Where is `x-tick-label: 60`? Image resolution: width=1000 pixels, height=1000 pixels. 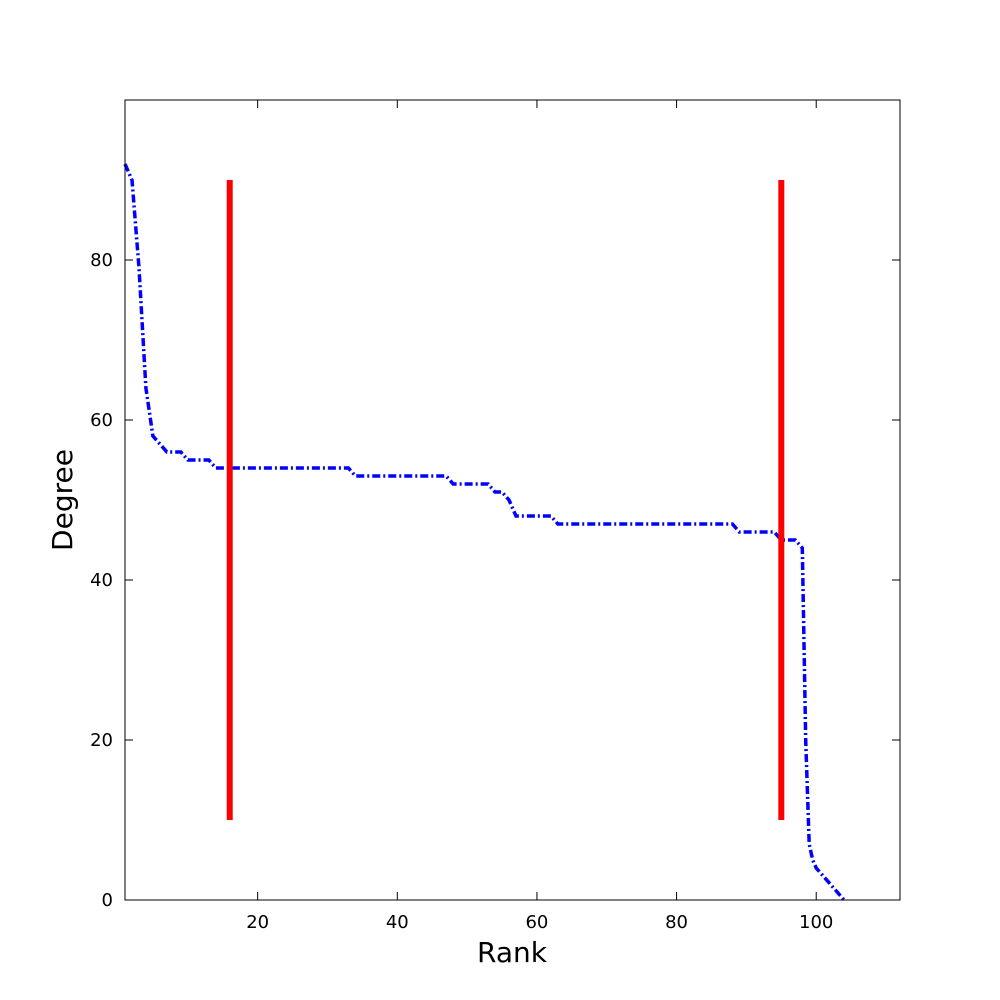
x-tick-label: 60 is located at coordinates (536, 922).